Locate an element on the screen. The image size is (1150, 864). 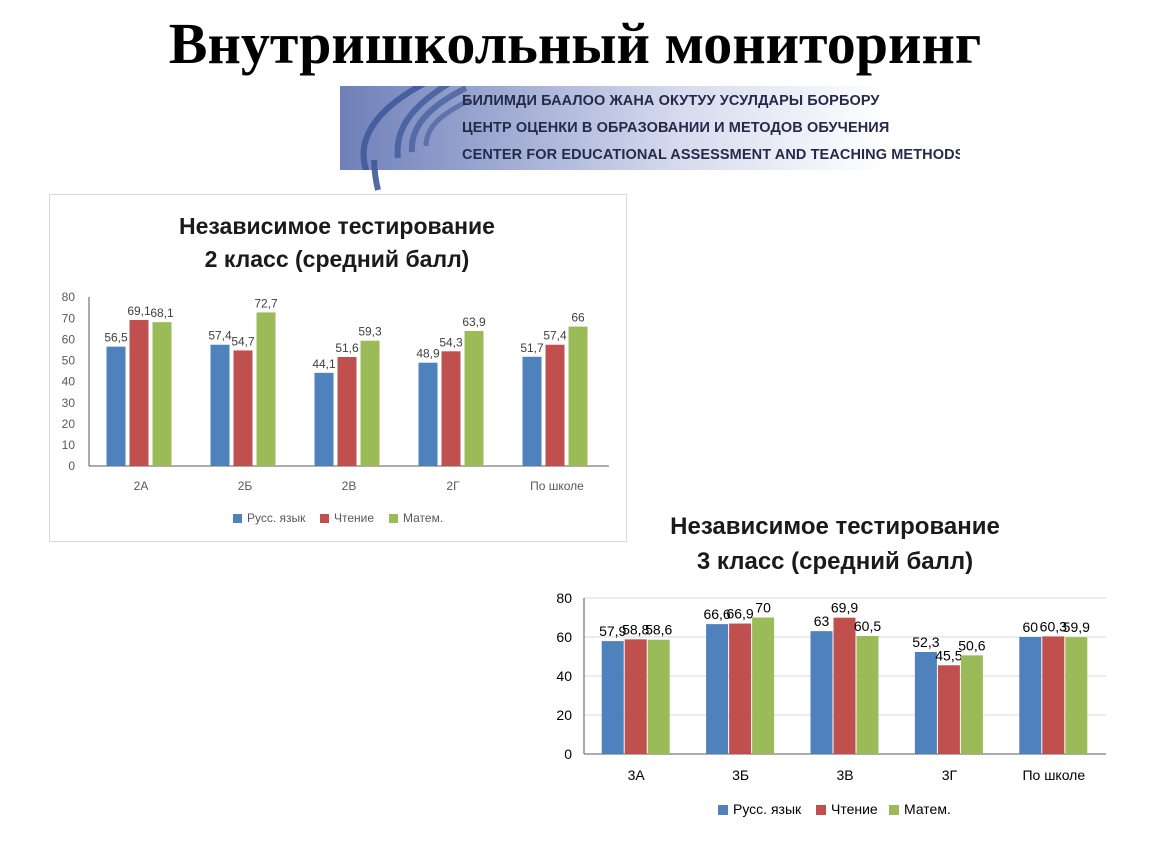
data-label: 60,3 is located at coordinates (1053, 626).